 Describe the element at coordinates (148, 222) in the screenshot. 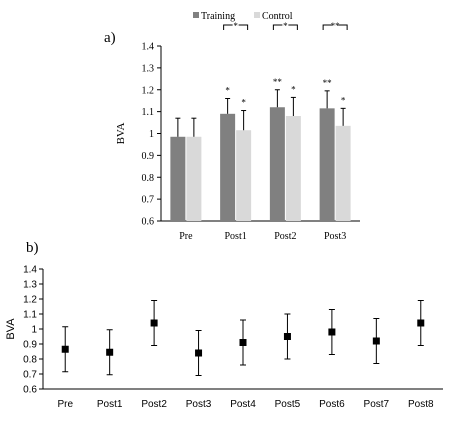

I see `y-tick-label-a: 0.6` at that location.